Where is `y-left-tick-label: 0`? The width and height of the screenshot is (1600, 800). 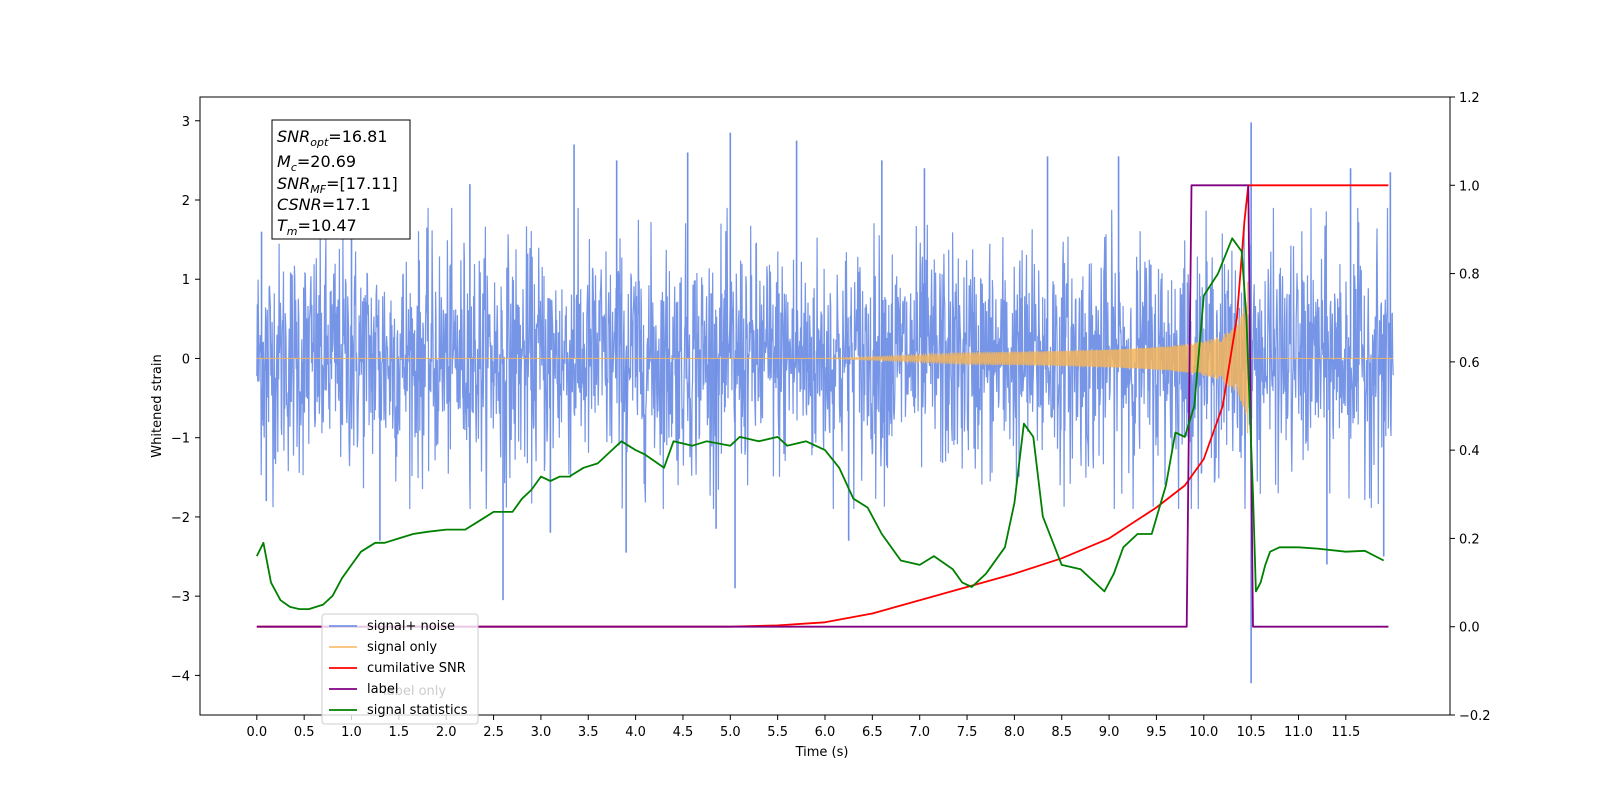 y-left-tick-label: 0 is located at coordinates (186, 359).